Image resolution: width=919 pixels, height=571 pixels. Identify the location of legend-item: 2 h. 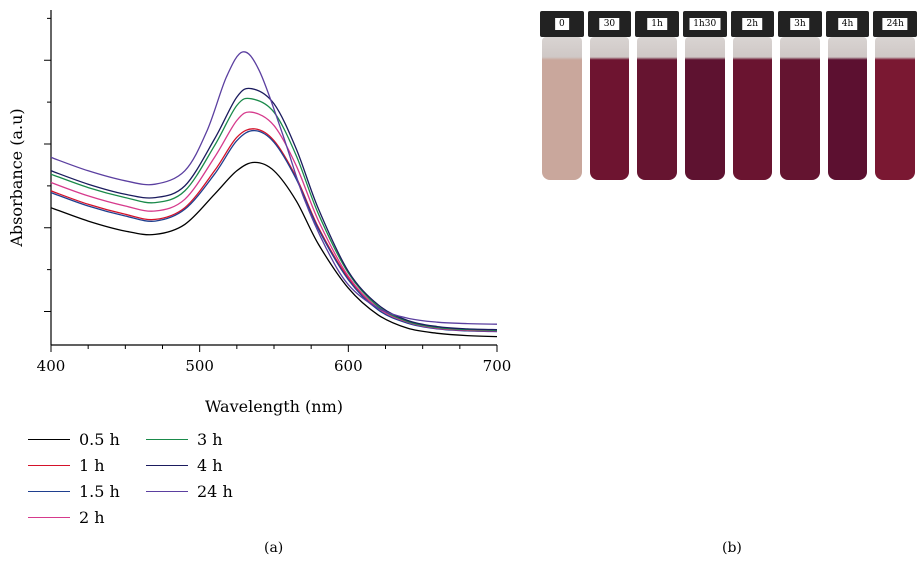
(66, 517).